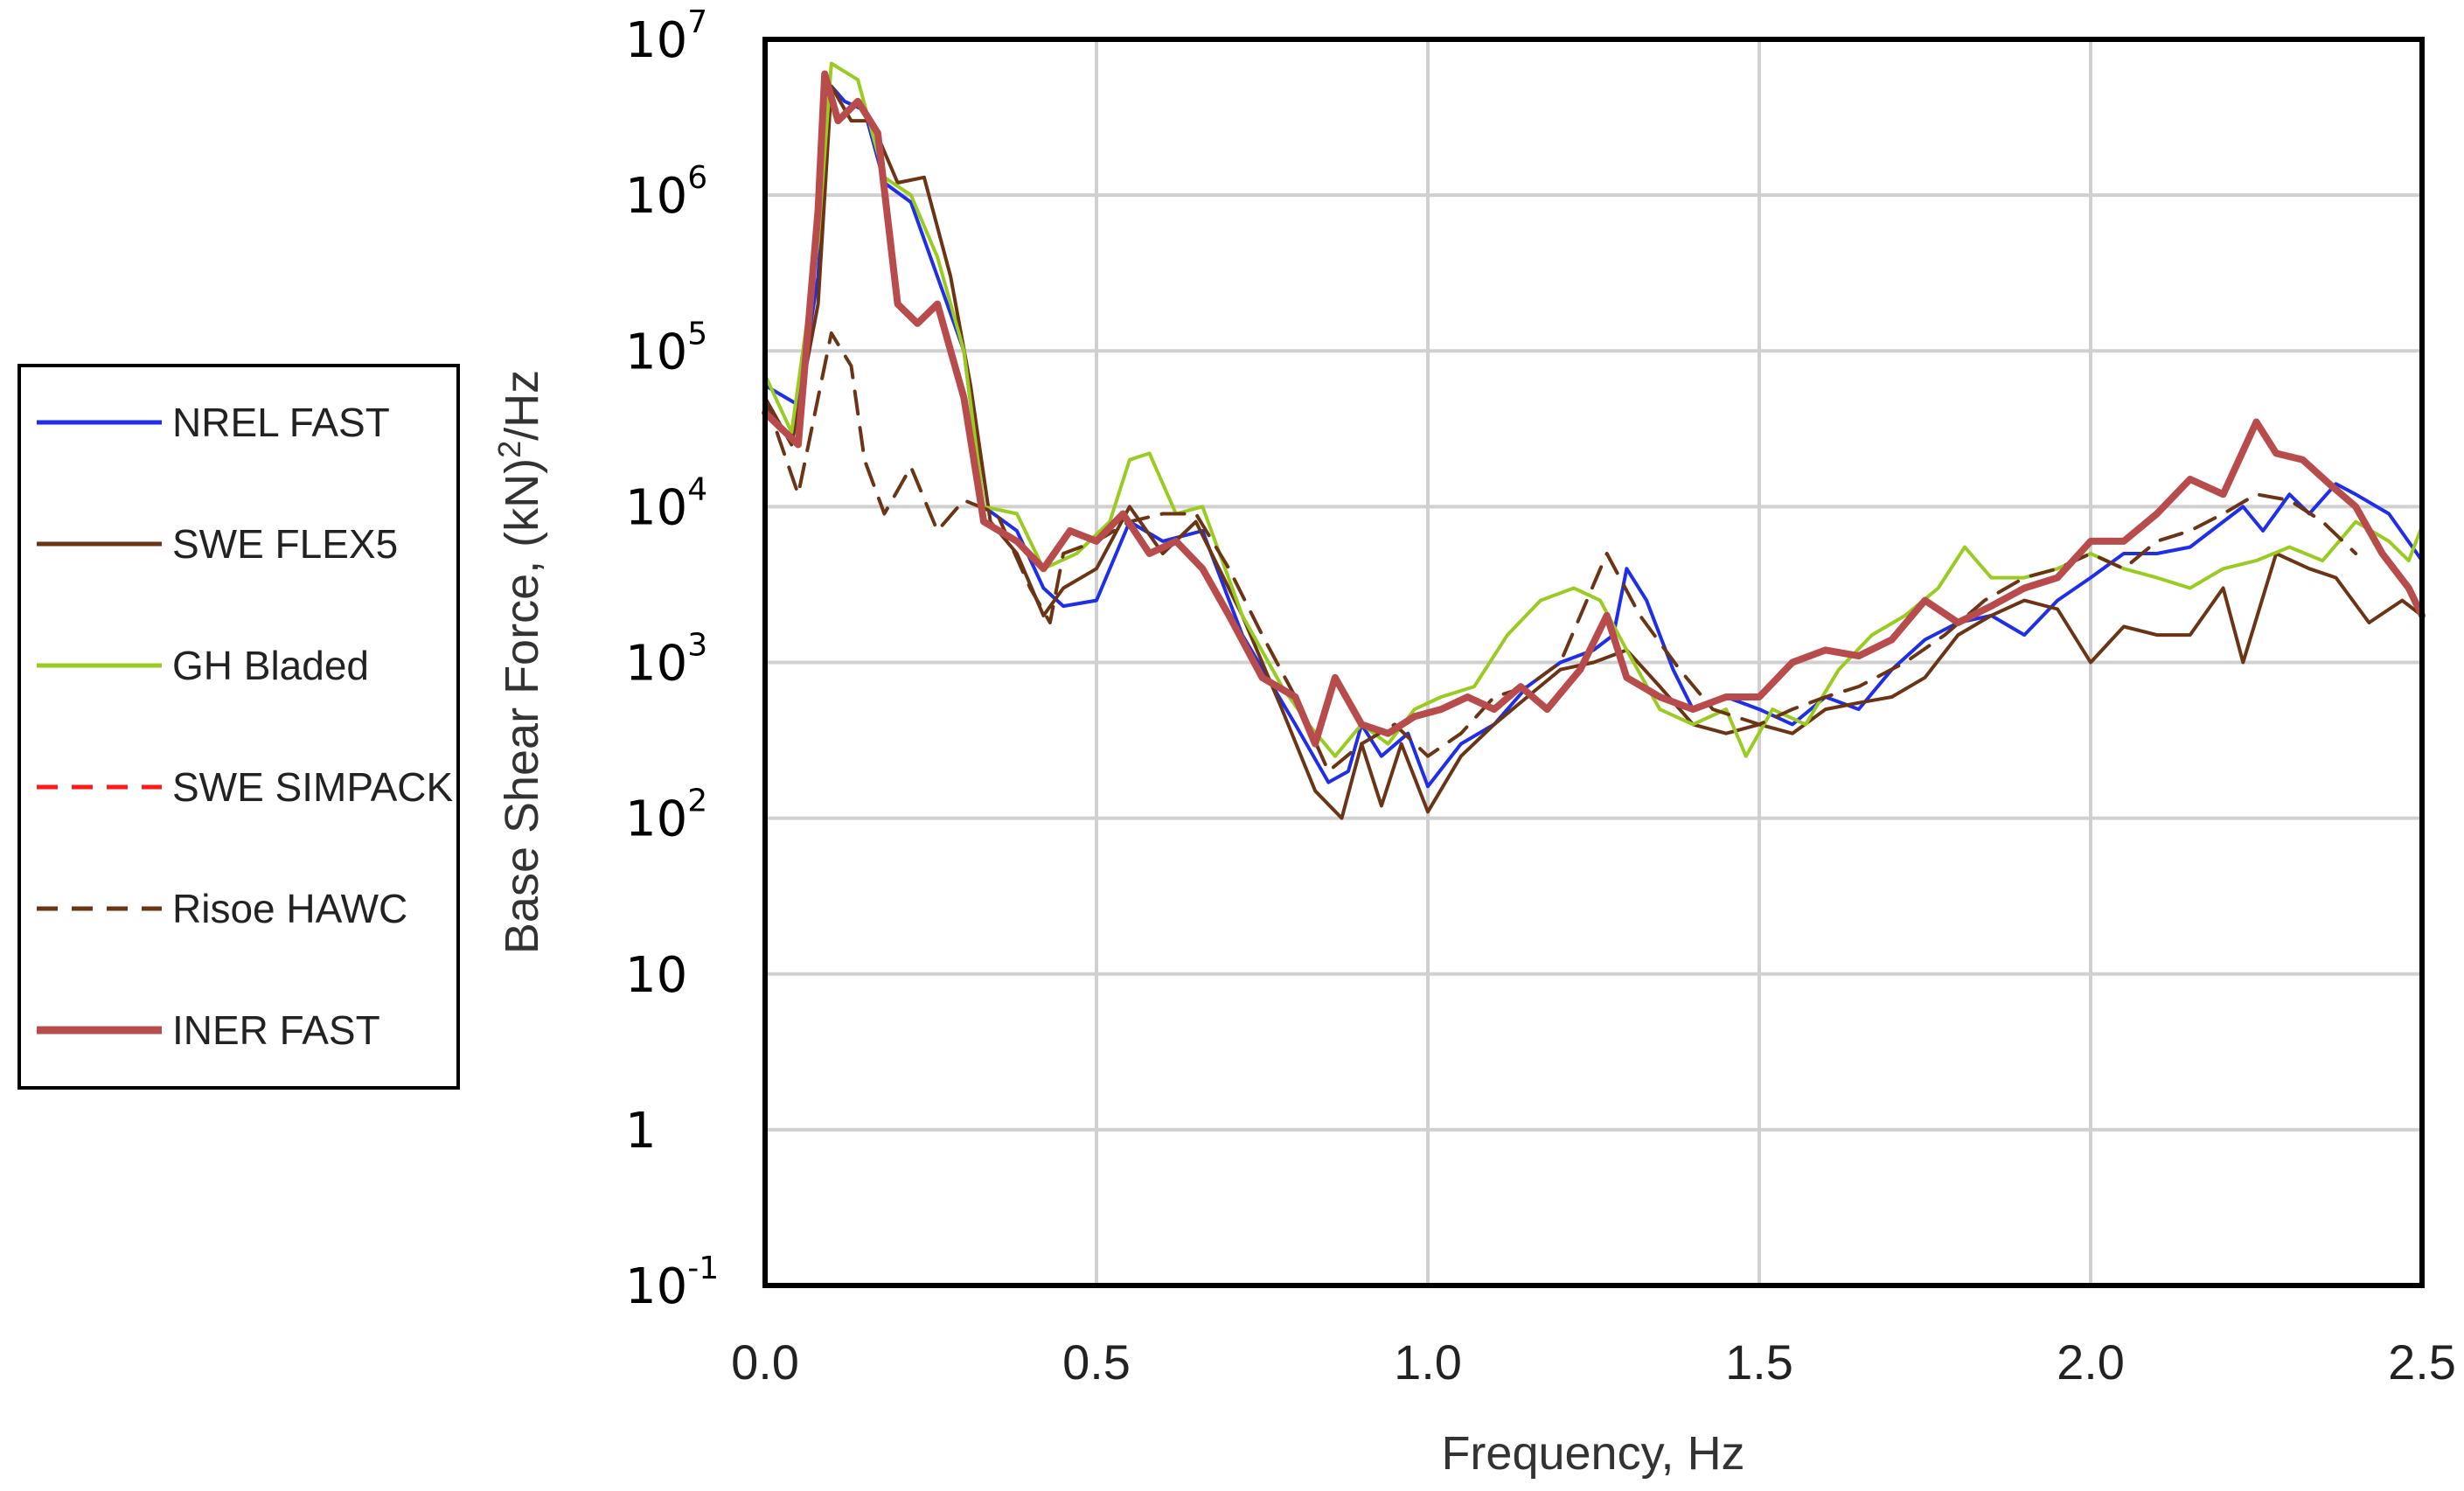 This screenshot has width=2464, height=1491. Describe the element at coordinates (2091, 1362) in the screenshot. I see `x-tick-label: 2.0` at that location.